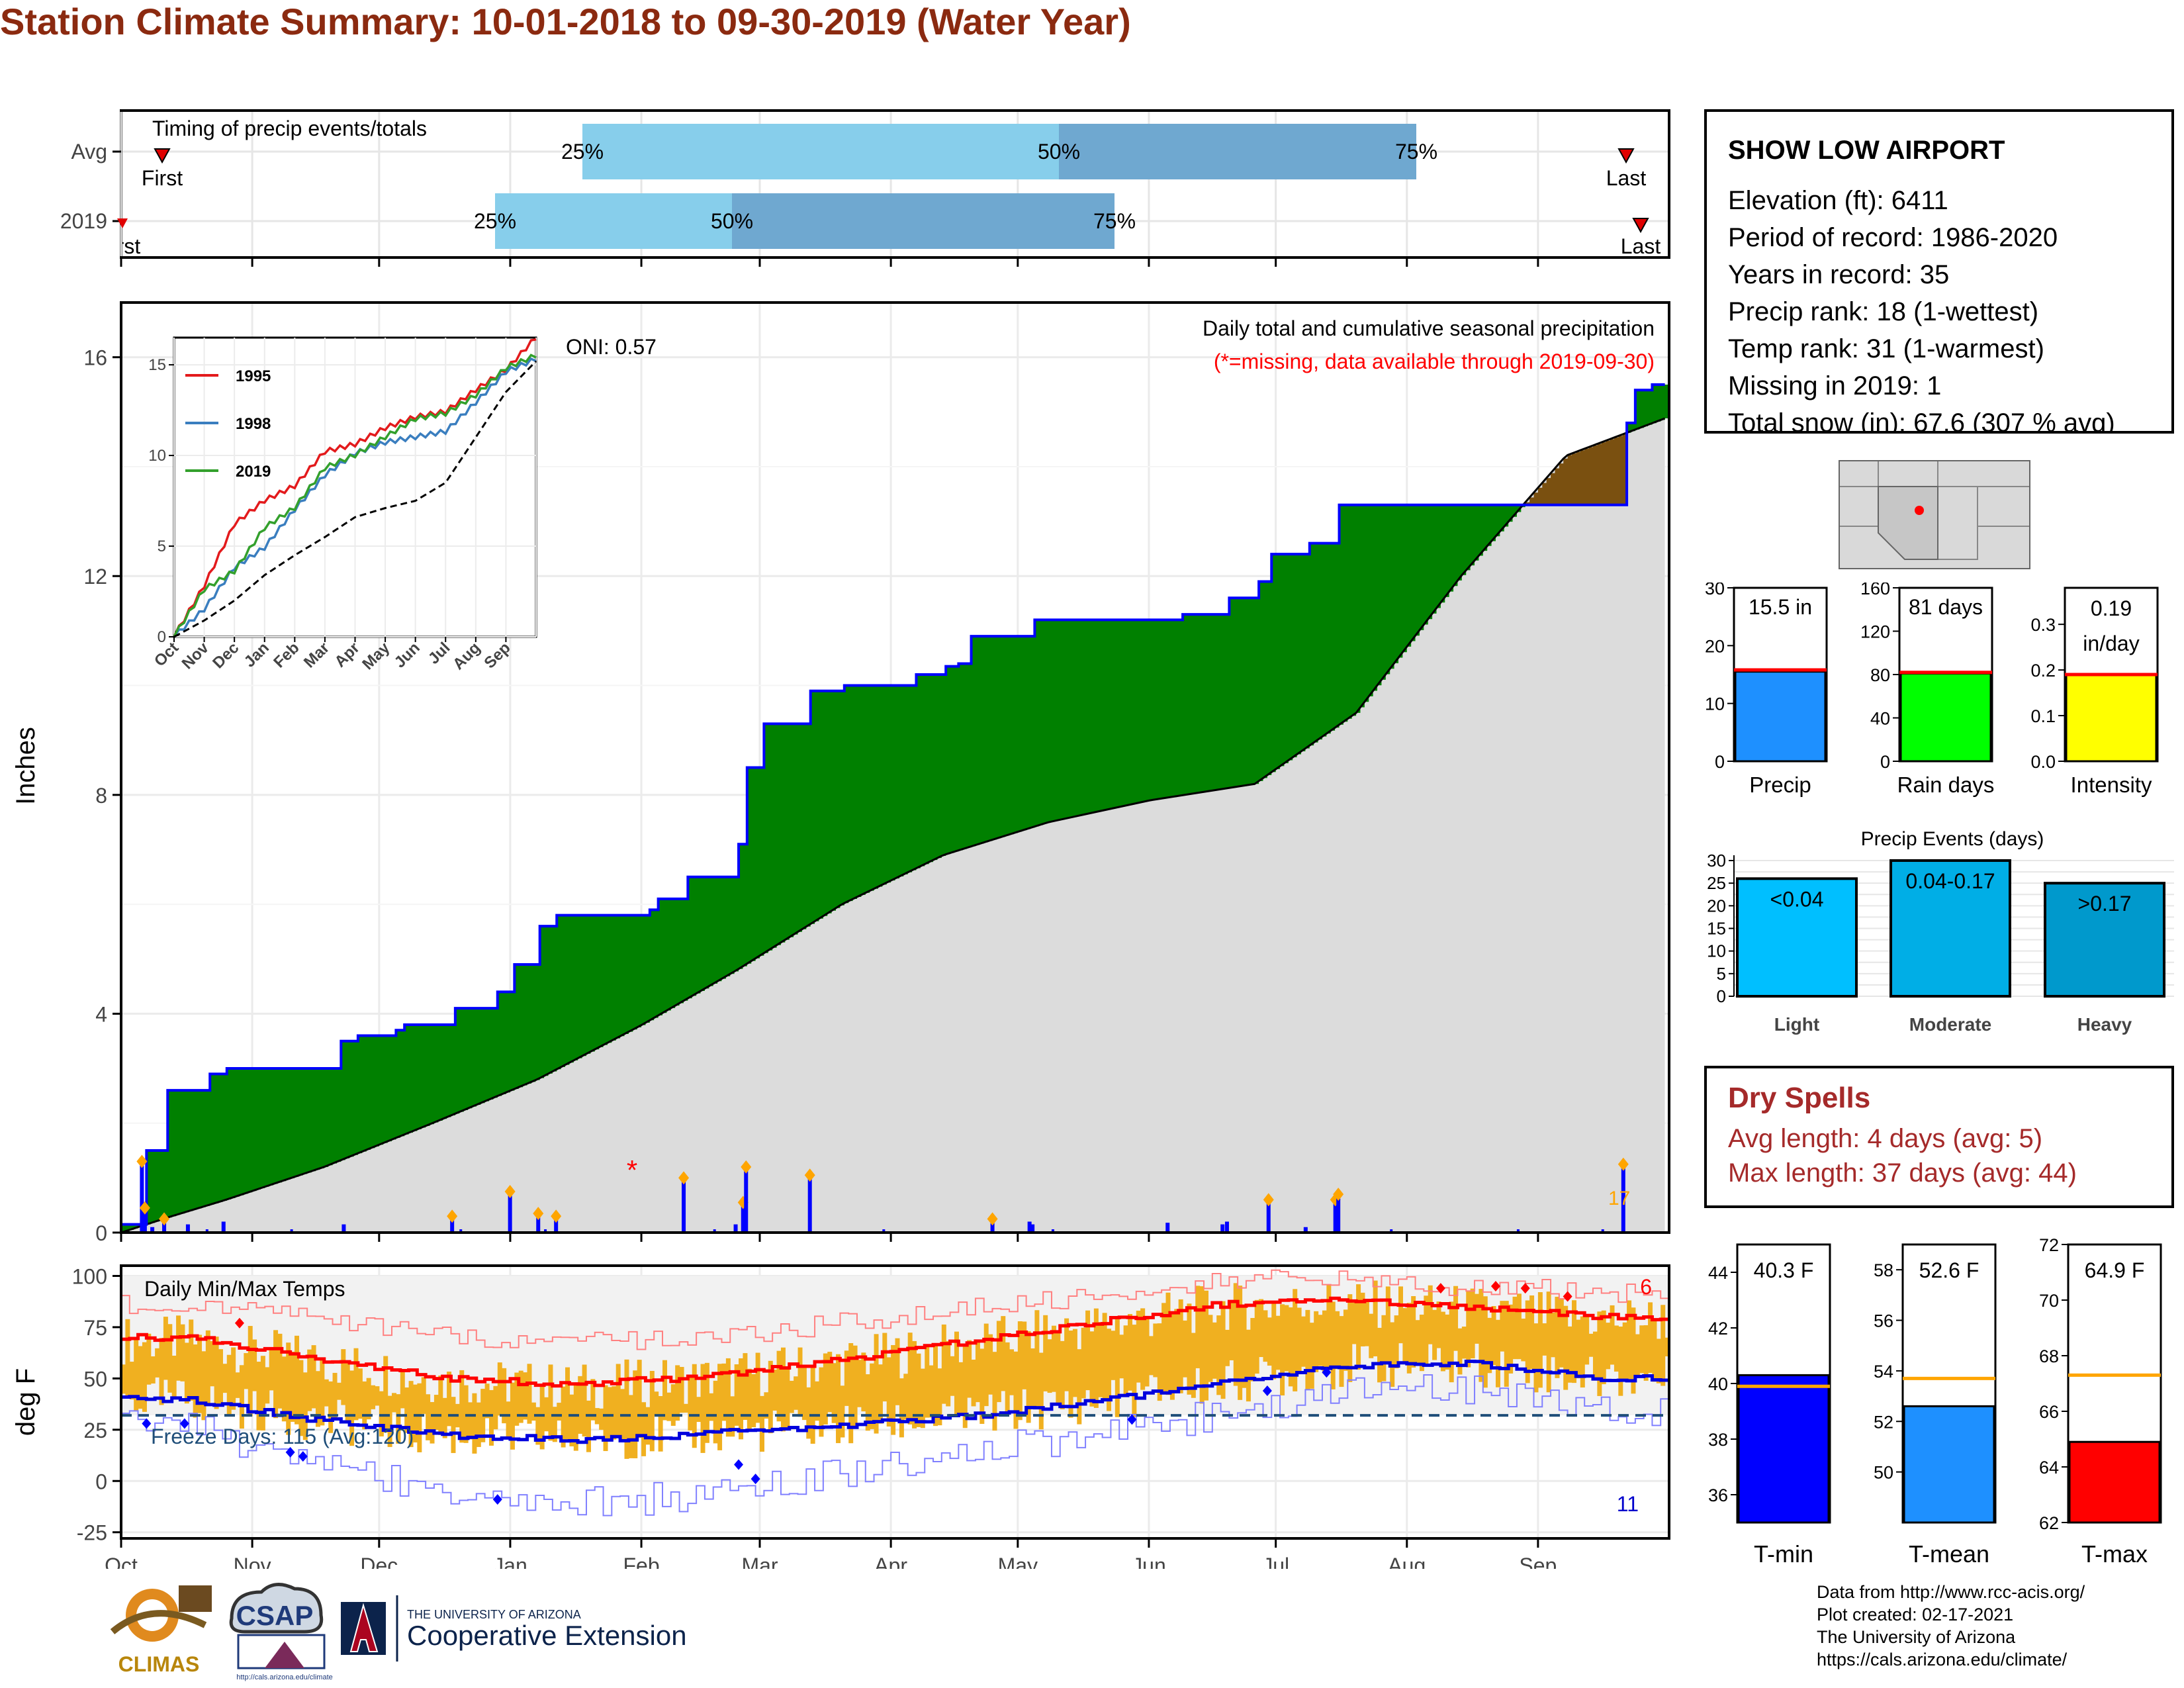  What do you see at coordinates (2049, 1356) in the screenshot?
I see `temp-stat-ytick: 68` at bounding box center [2049, 1356].